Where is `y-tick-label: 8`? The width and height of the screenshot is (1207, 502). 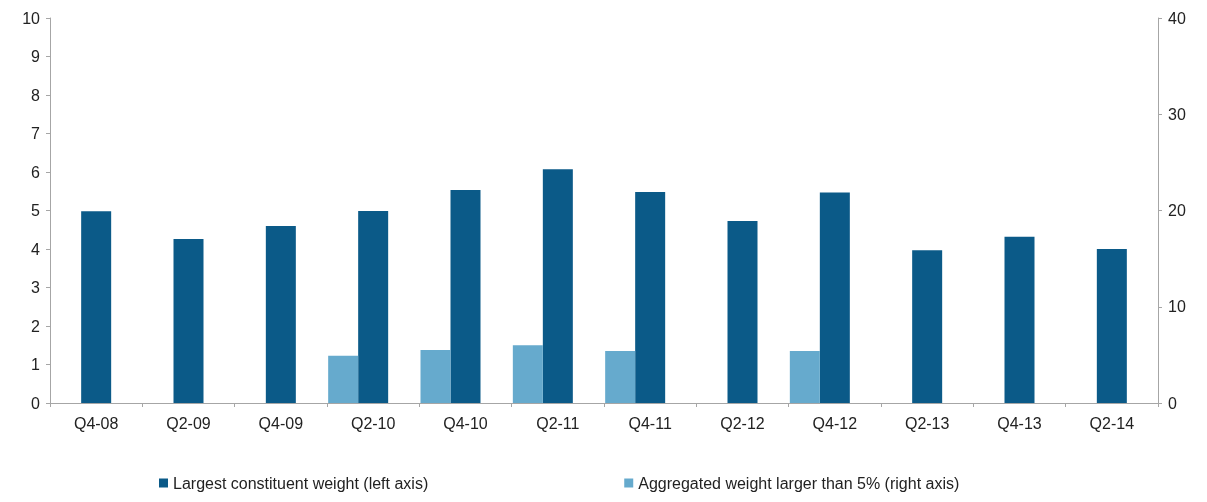 y-tick-label: 8 is located at coordinates (36, 95).